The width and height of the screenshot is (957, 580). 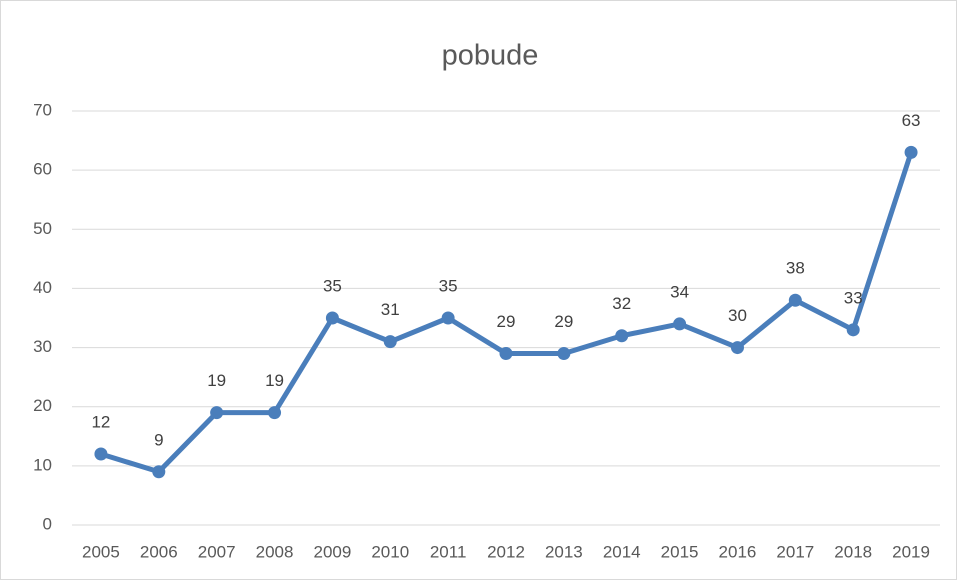 What do you see at coordinates (42, 346) in the screenshot?
I see `y-tick-label: 30` at bounding box center [42, 346].